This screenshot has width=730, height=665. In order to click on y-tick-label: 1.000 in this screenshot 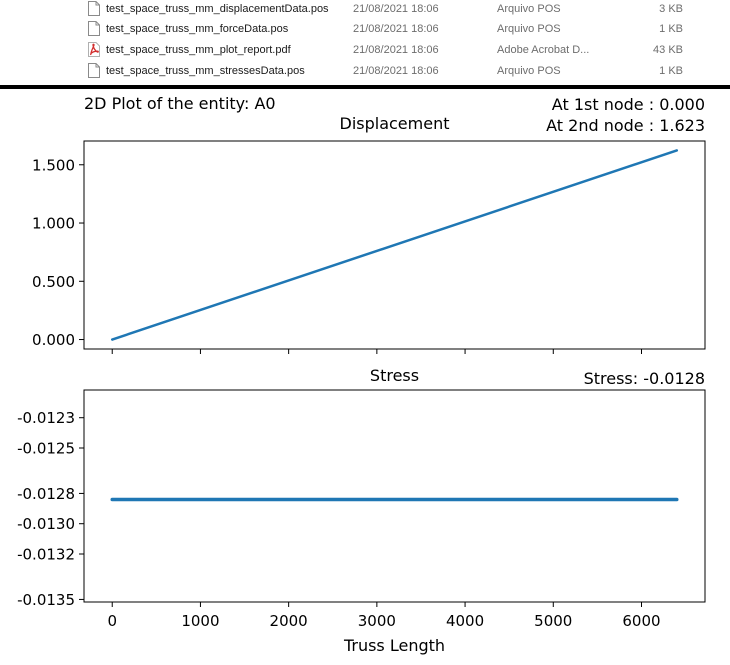, I will do `click(53, 224)`.